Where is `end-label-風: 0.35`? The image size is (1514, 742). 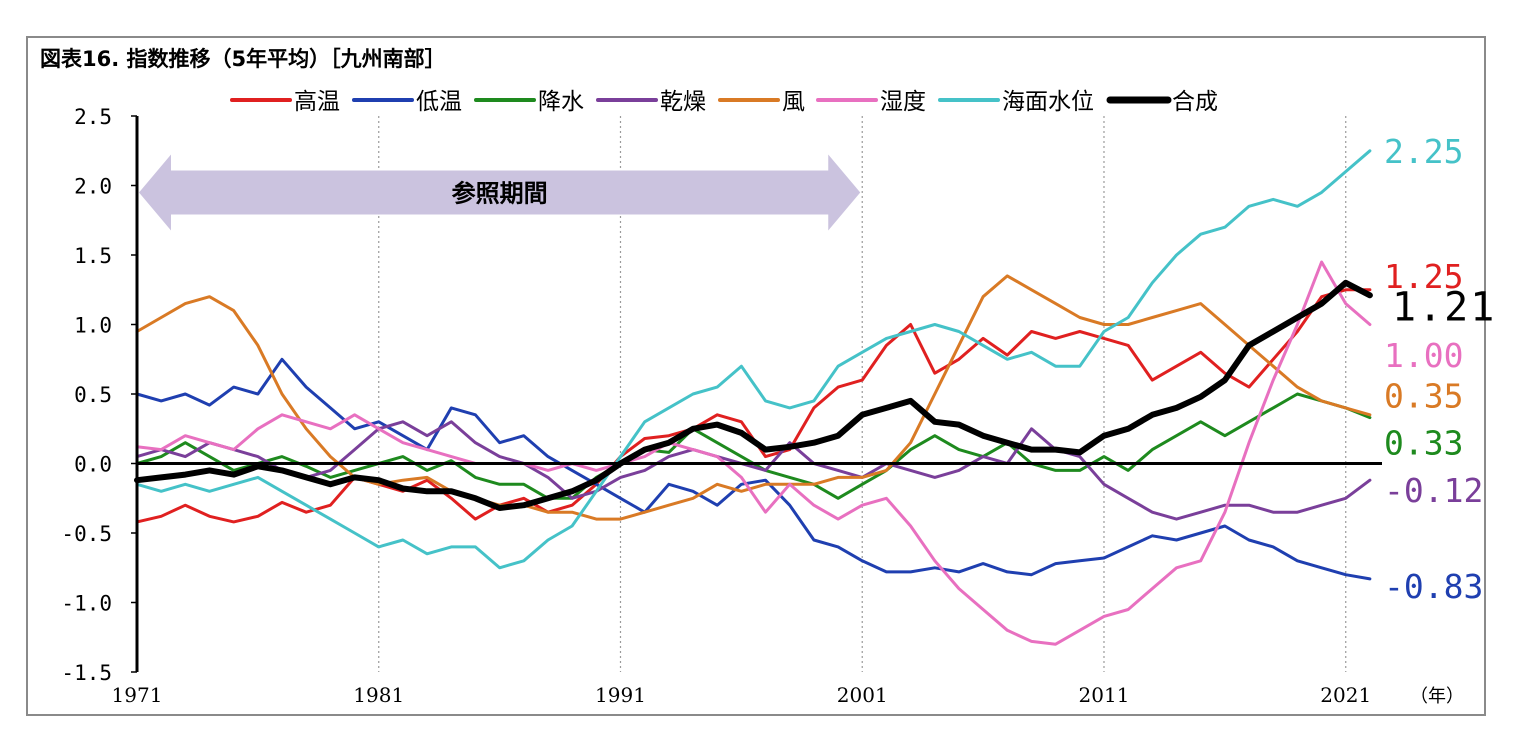 end-label-風: 0.35 is located at coordinates (1423, 395).